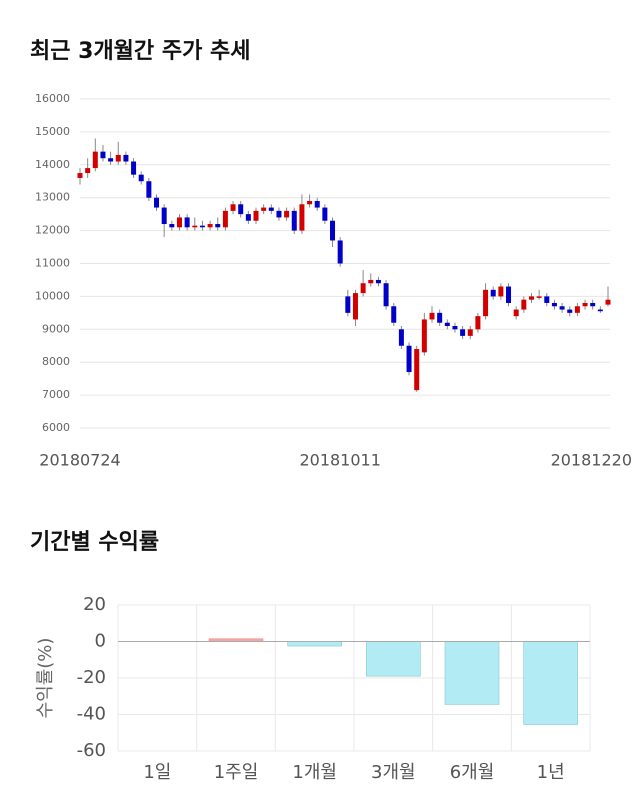  I want to click on y-tick-label: 6000, so click(56, 427).